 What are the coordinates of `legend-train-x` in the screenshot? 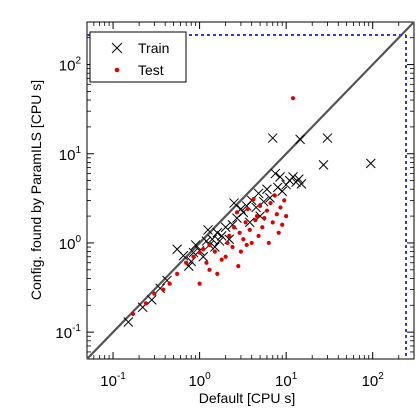 It's located at (117, 48).